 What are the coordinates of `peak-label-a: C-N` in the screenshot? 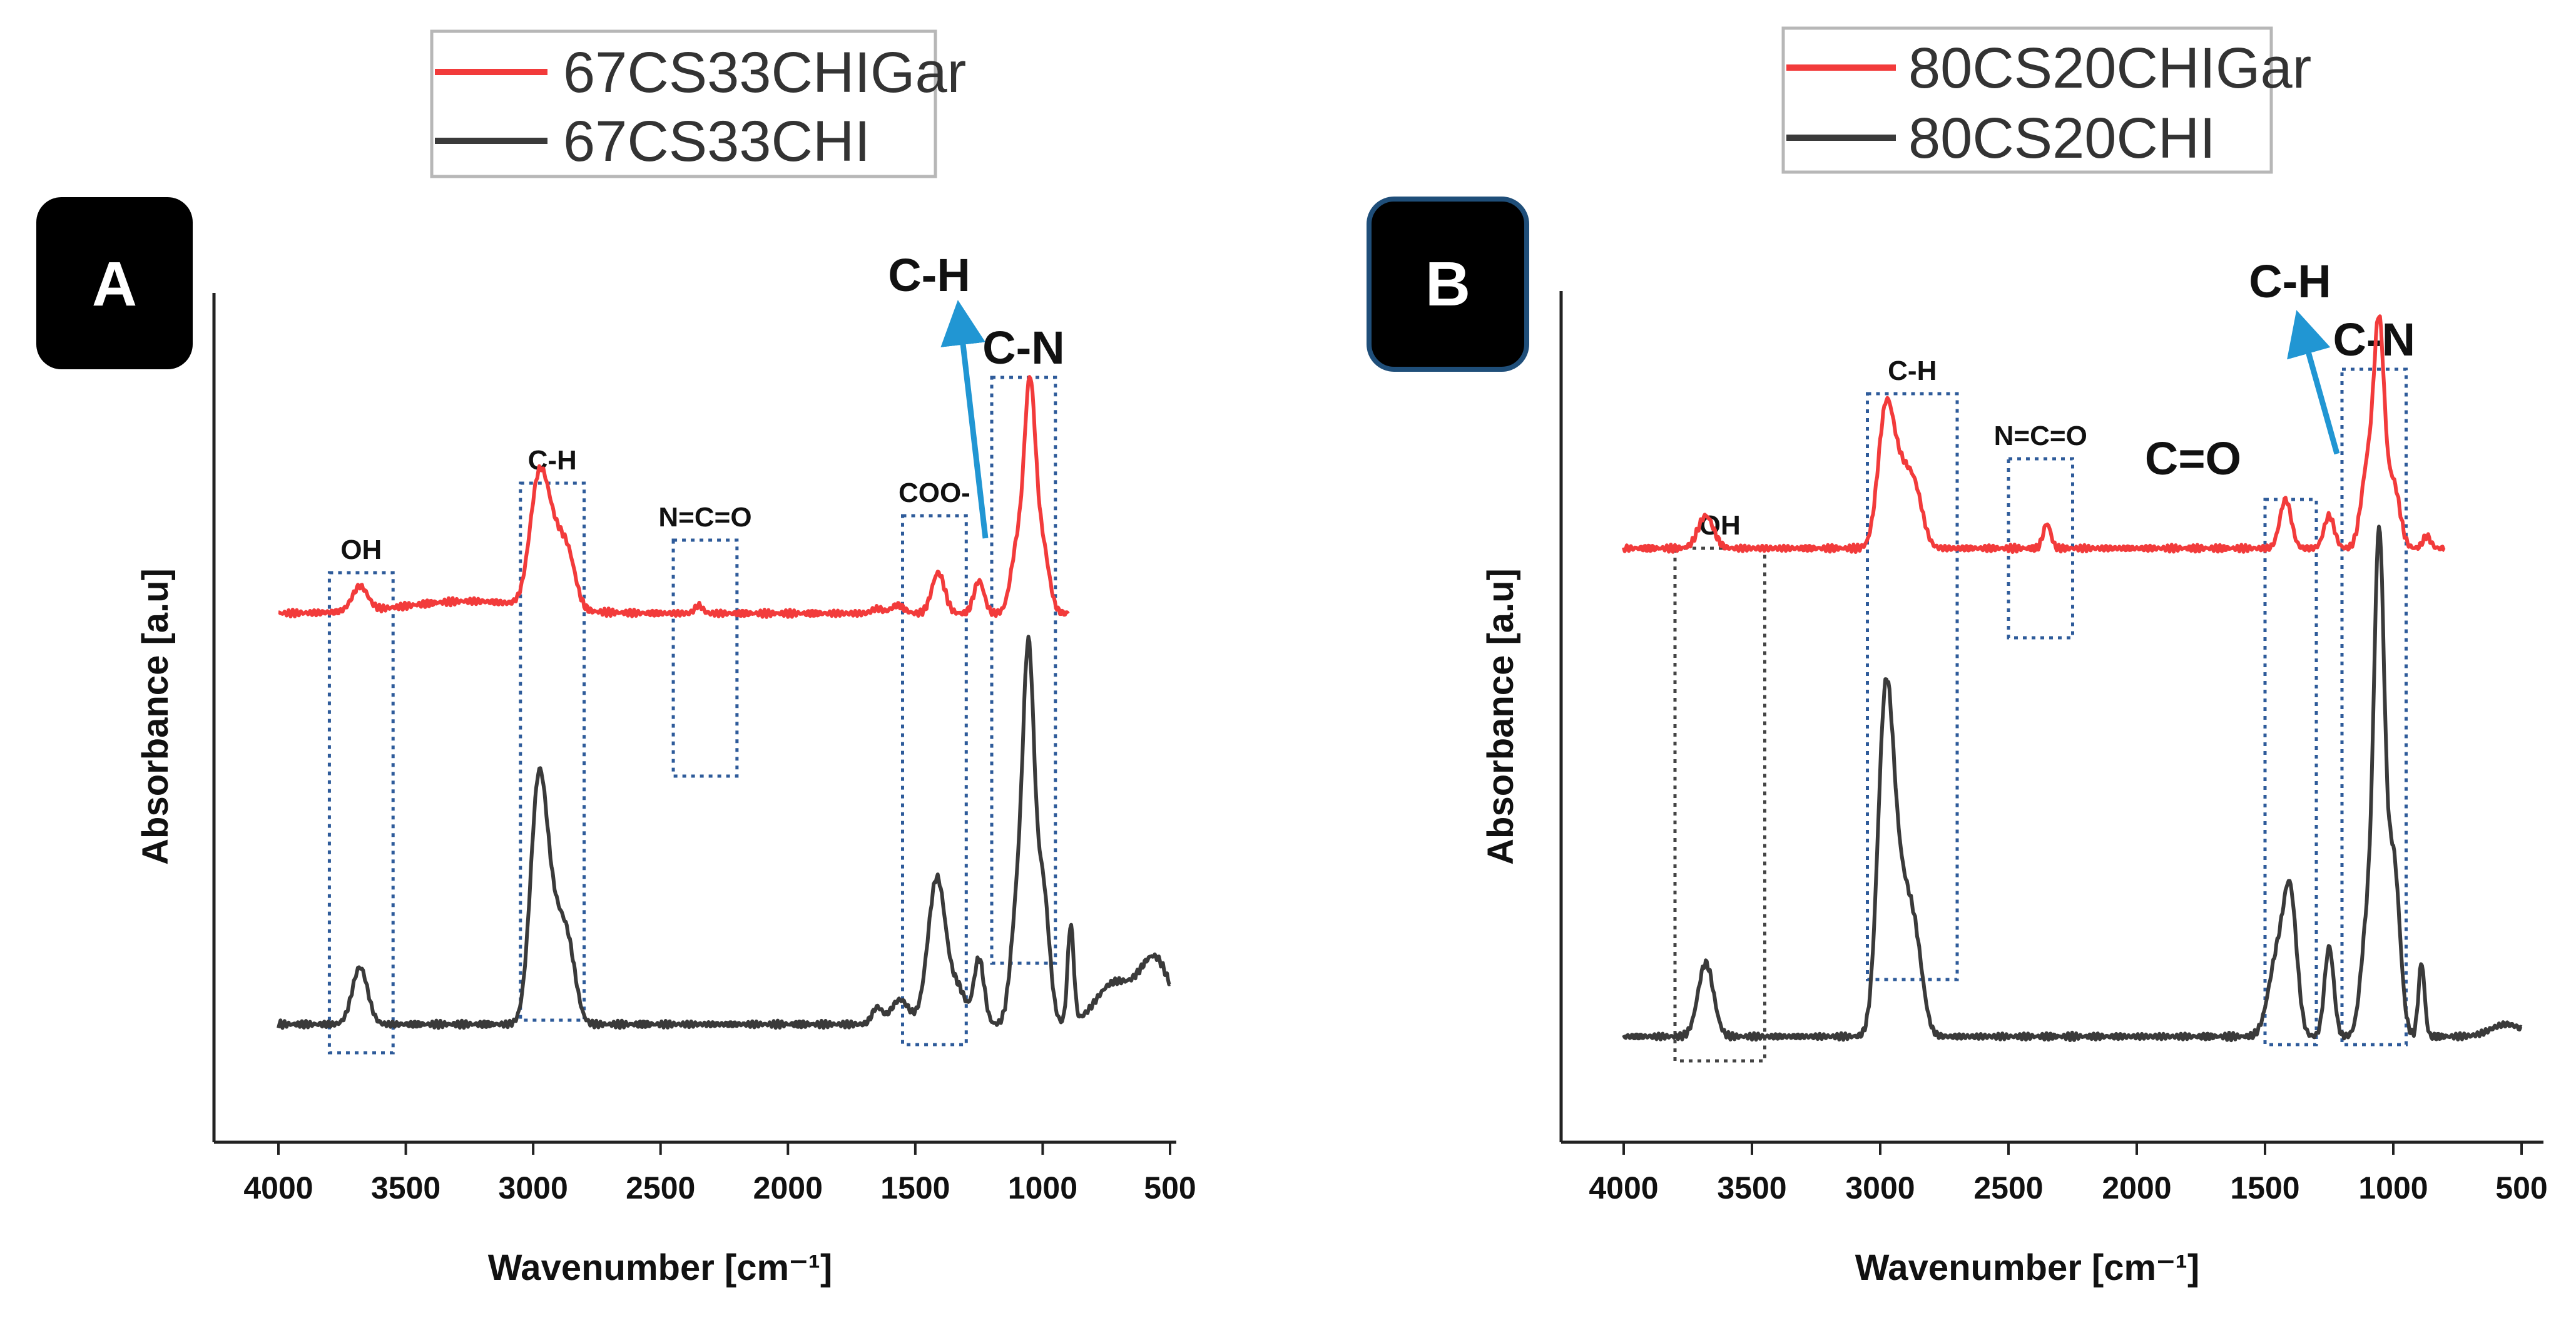 It's located at (1024, 348).